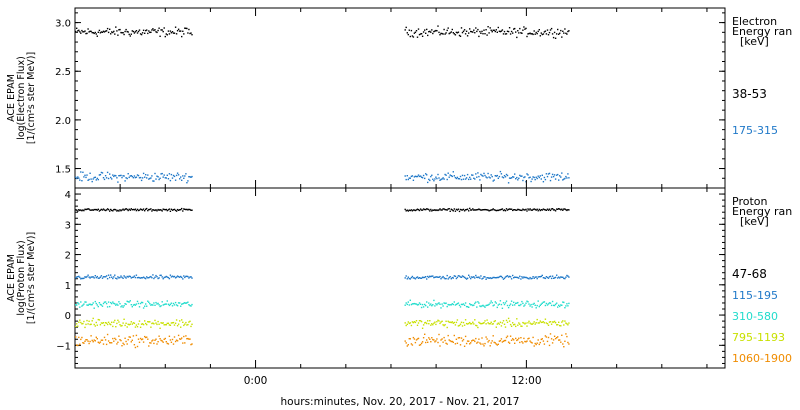 Image resolution: width=800 pixels, height=410 pixels. What do you see at coordinates (63, 121) in the screenshot?
I see `y-tick-label: 2.0` at bounding box center [63, 121].